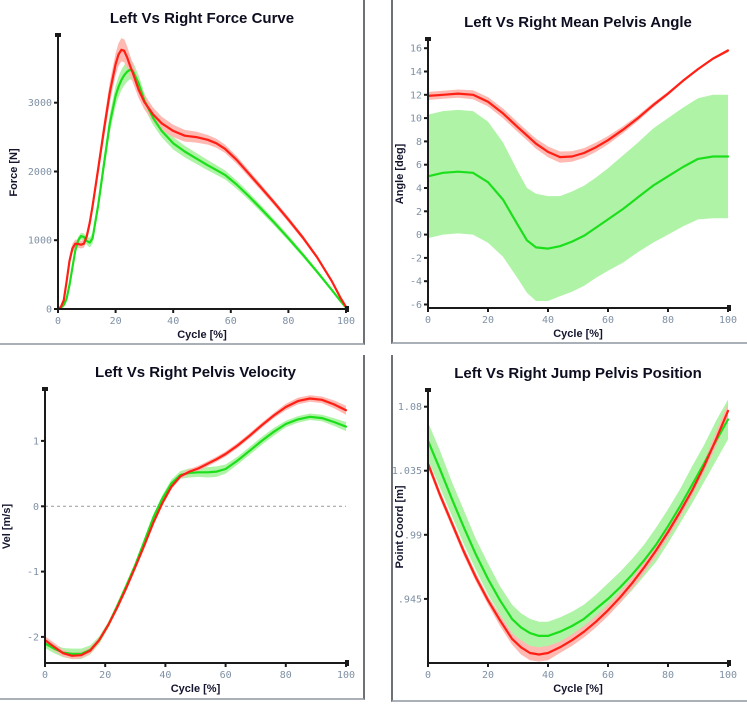  Describe the element at coordinates (407, 471) in the screenshot. I see `y-tick-label: 1.035` at that location.